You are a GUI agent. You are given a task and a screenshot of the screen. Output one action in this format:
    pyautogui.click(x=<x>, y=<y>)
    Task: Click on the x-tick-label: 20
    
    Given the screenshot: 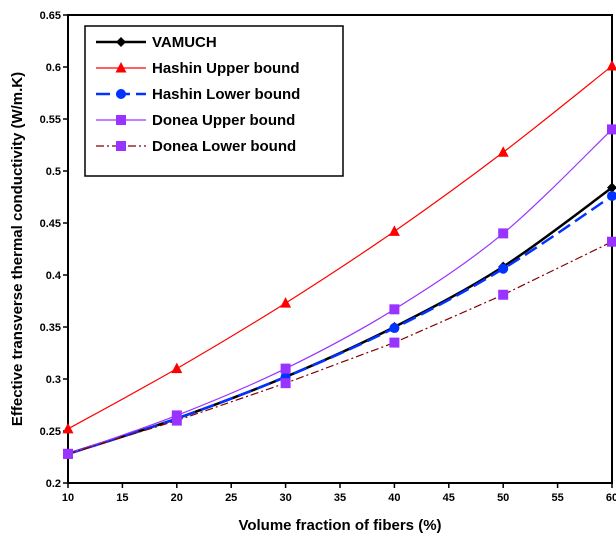 What is the action you would take?
    pyautogui.click(x=177, y=498)
    